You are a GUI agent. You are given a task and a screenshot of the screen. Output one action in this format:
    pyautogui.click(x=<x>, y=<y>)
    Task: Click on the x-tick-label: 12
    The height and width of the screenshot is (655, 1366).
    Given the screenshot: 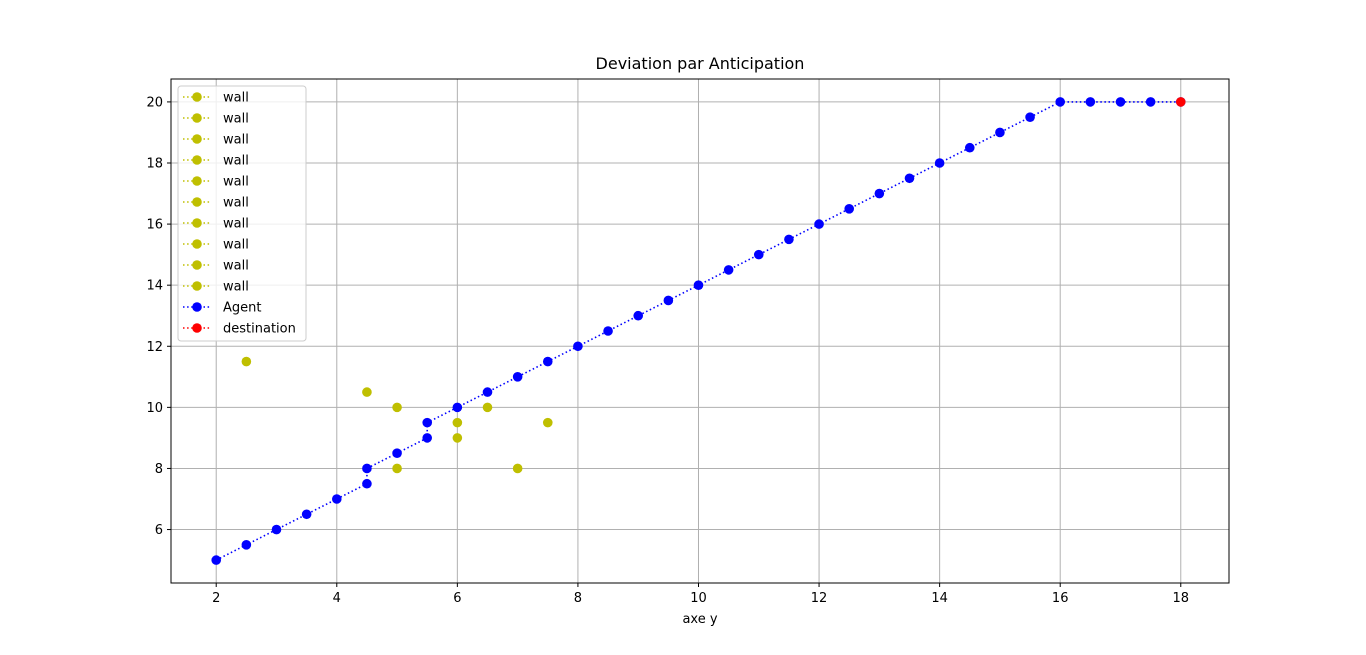 What is the action you would take?
    pyautogui.click(x=819, y=598)
    